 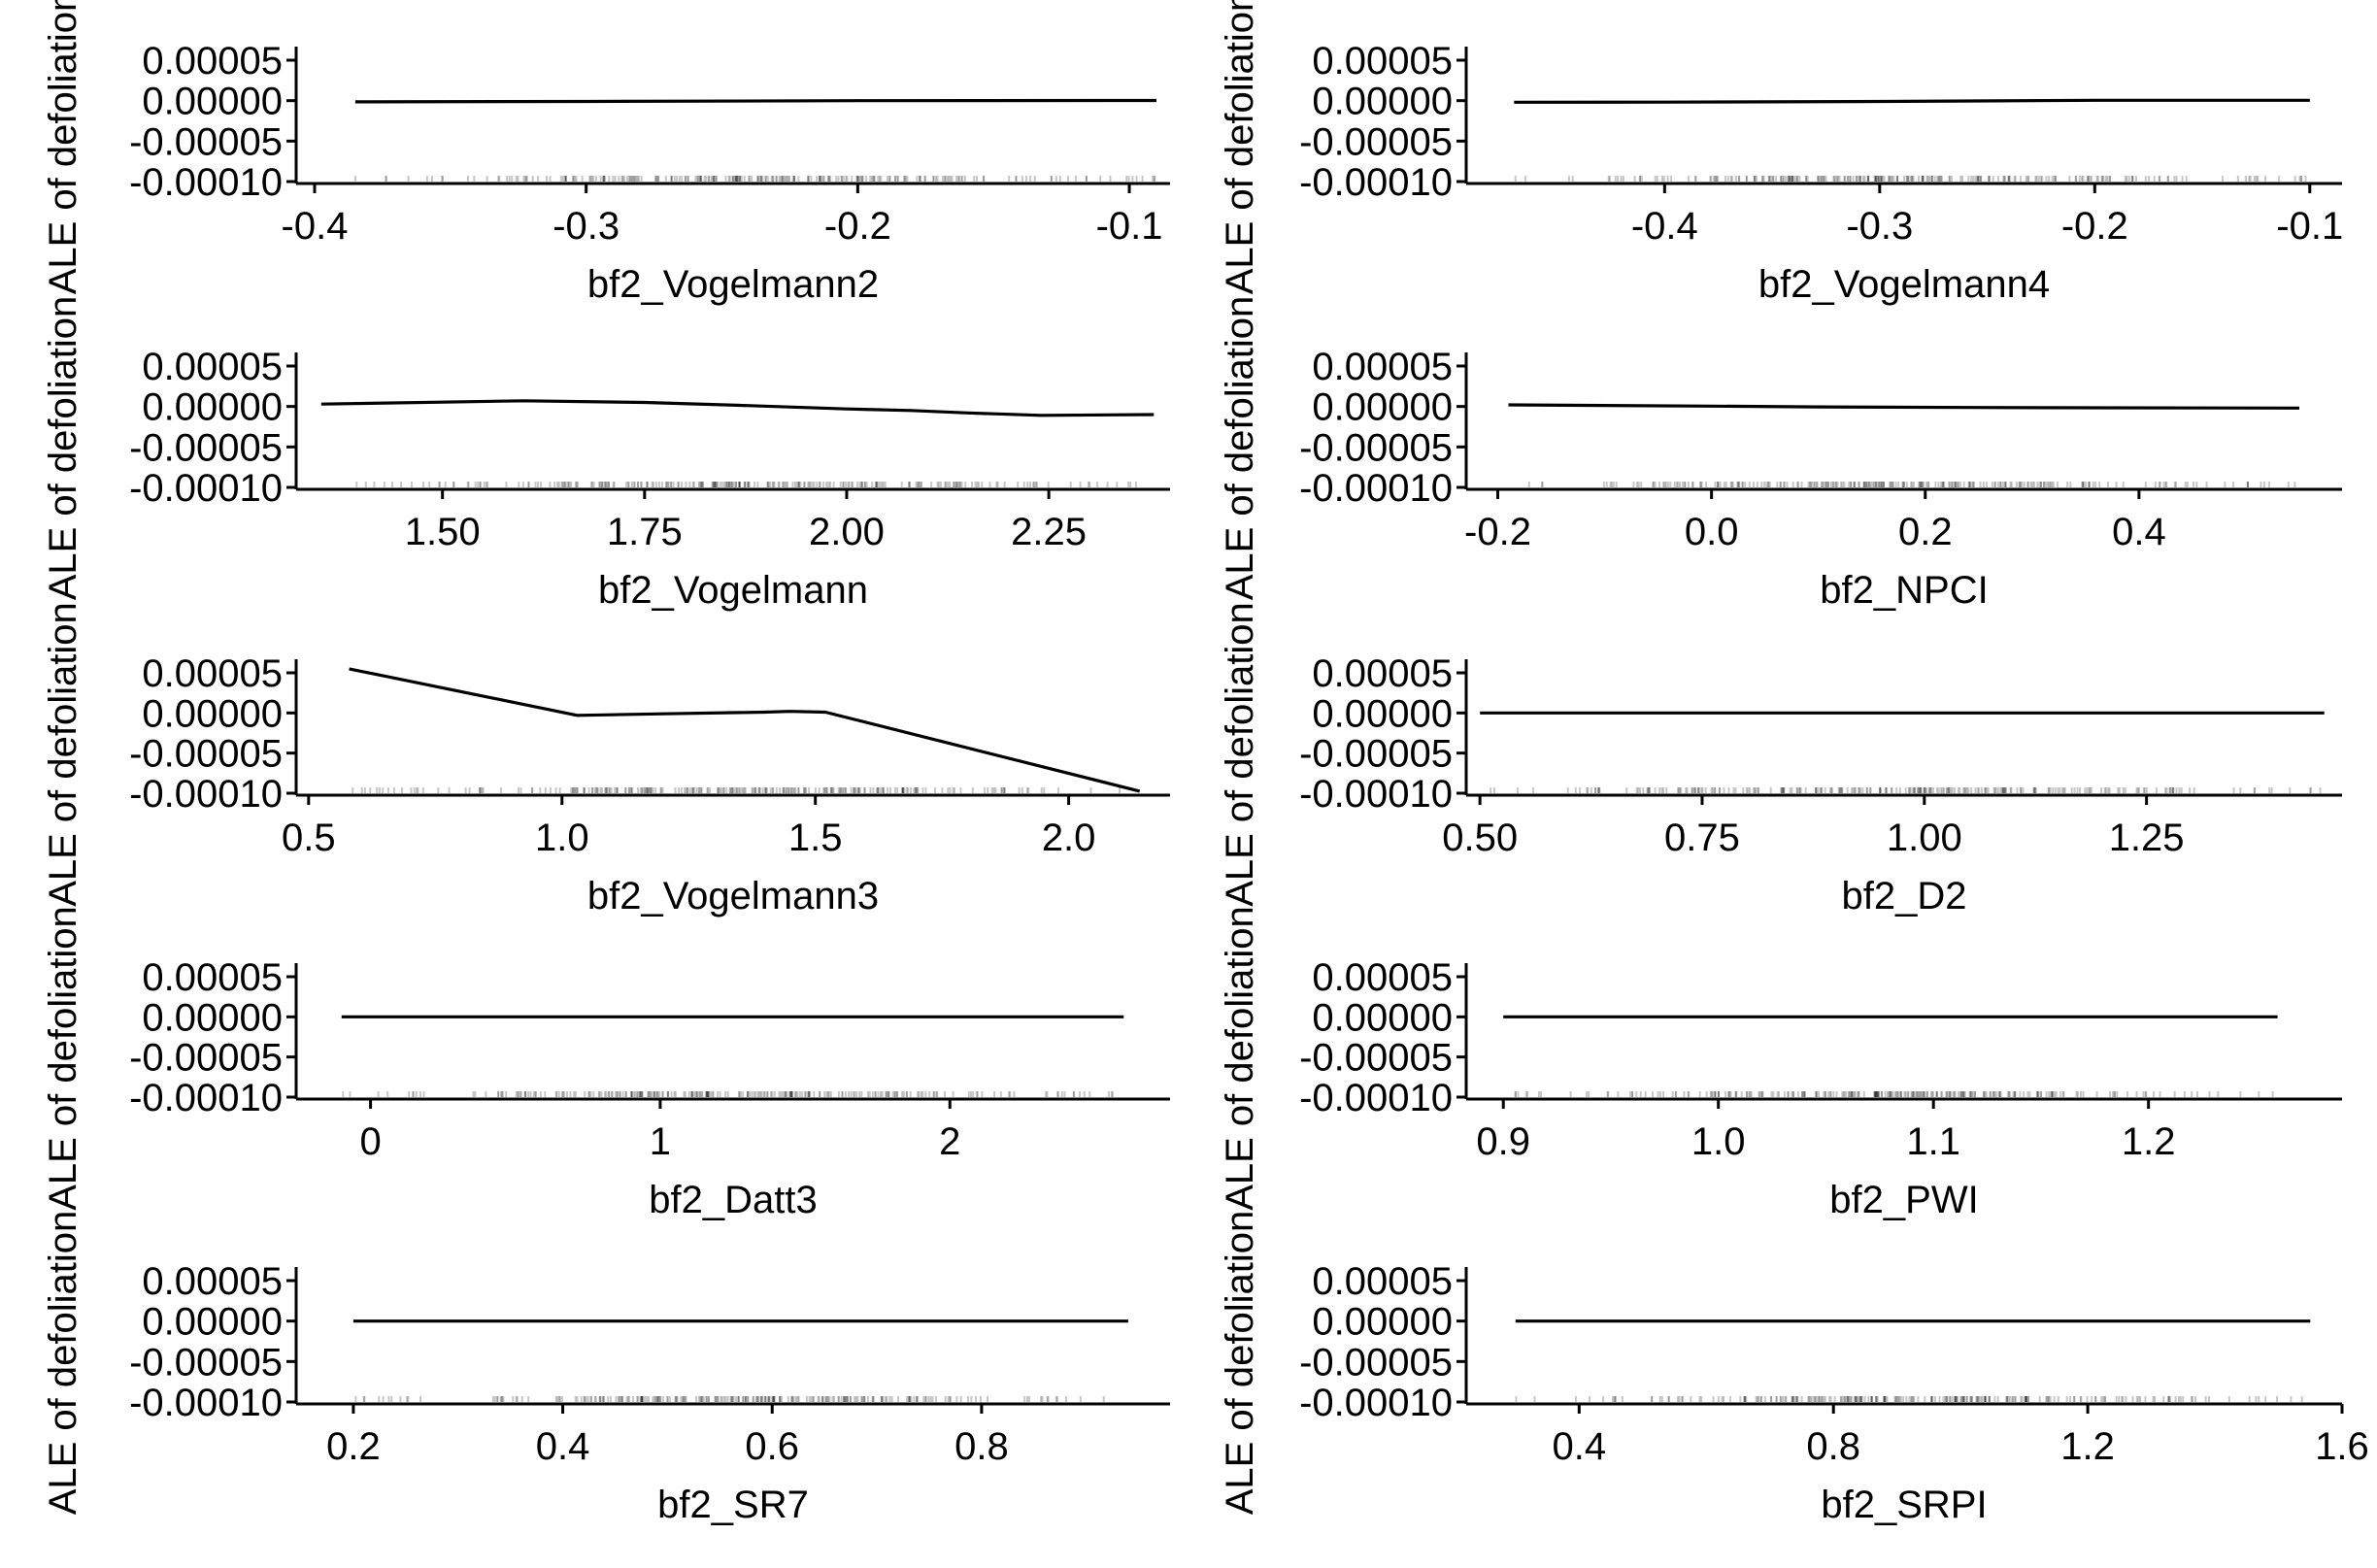 I want to click on x-tick-label: 0.50, so click(x=1480, y=838).